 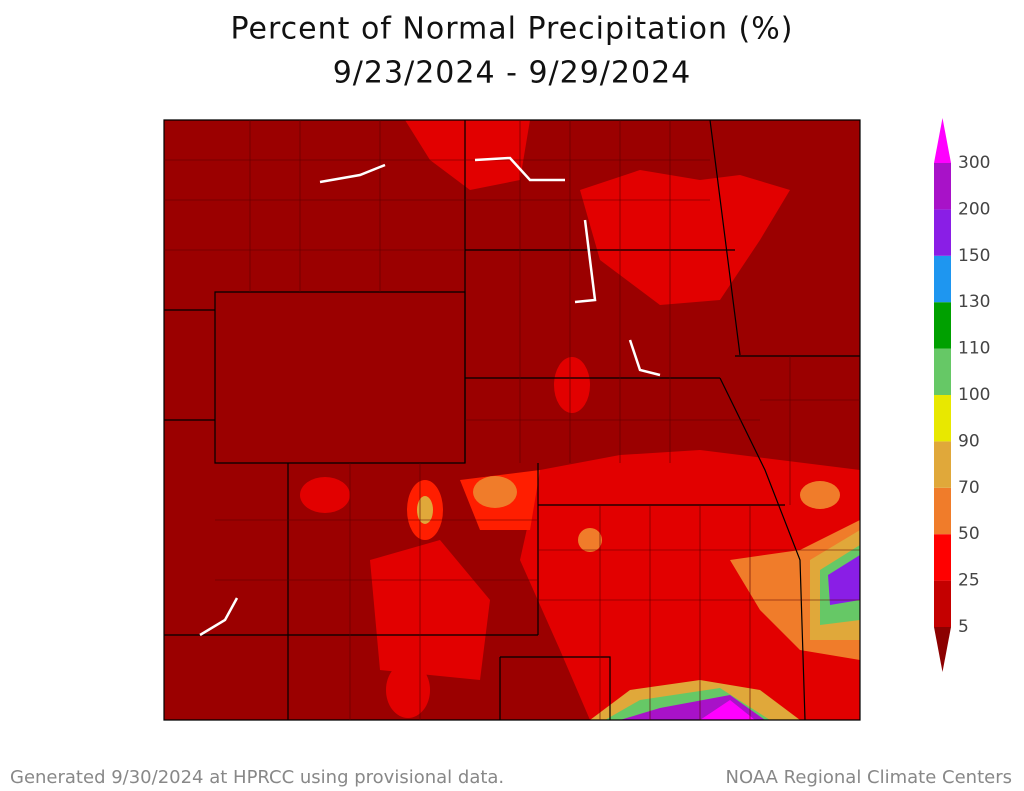 I want to click on legend-label: 70, so click(x=969, y=488).